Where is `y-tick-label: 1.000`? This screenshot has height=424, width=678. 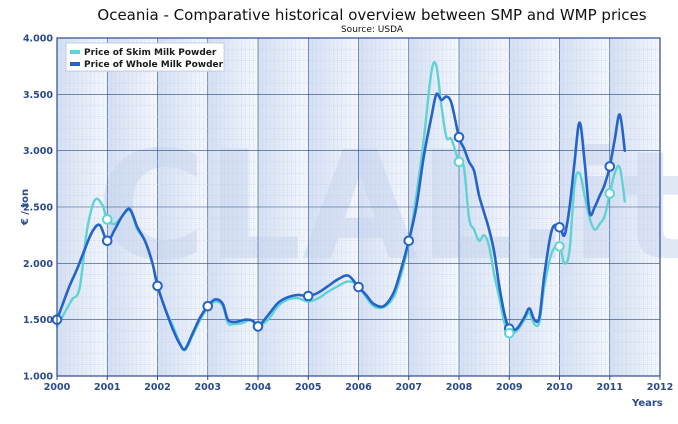 y-tick-label: 1.000 is located at coordinates (38, 377).